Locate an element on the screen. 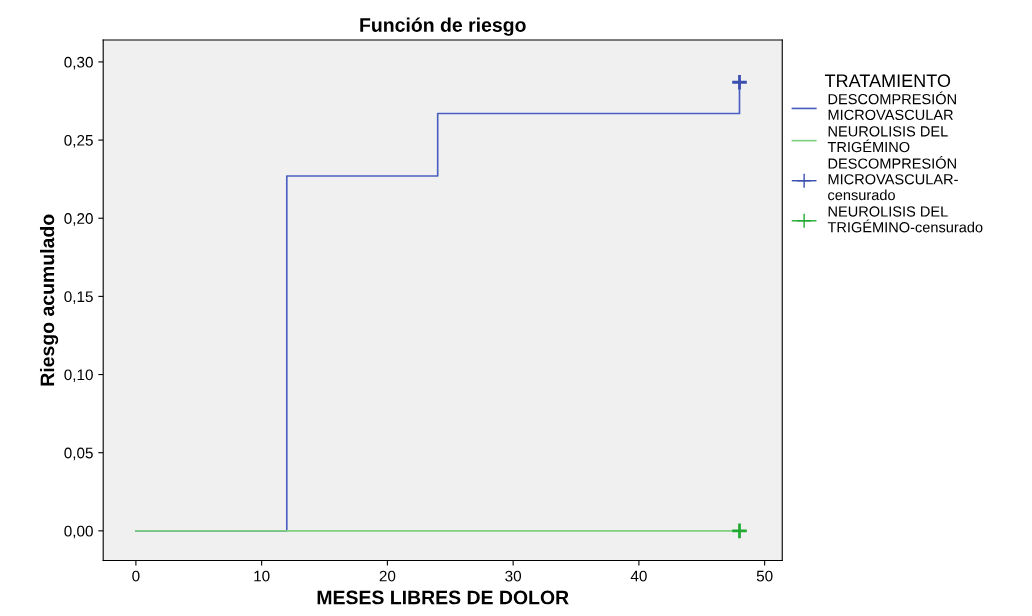 The image size is (1032, 616). legend-label: NEUROLISIS DEL TRIGÉMINO-censurado is located at coordinates (905, 219).